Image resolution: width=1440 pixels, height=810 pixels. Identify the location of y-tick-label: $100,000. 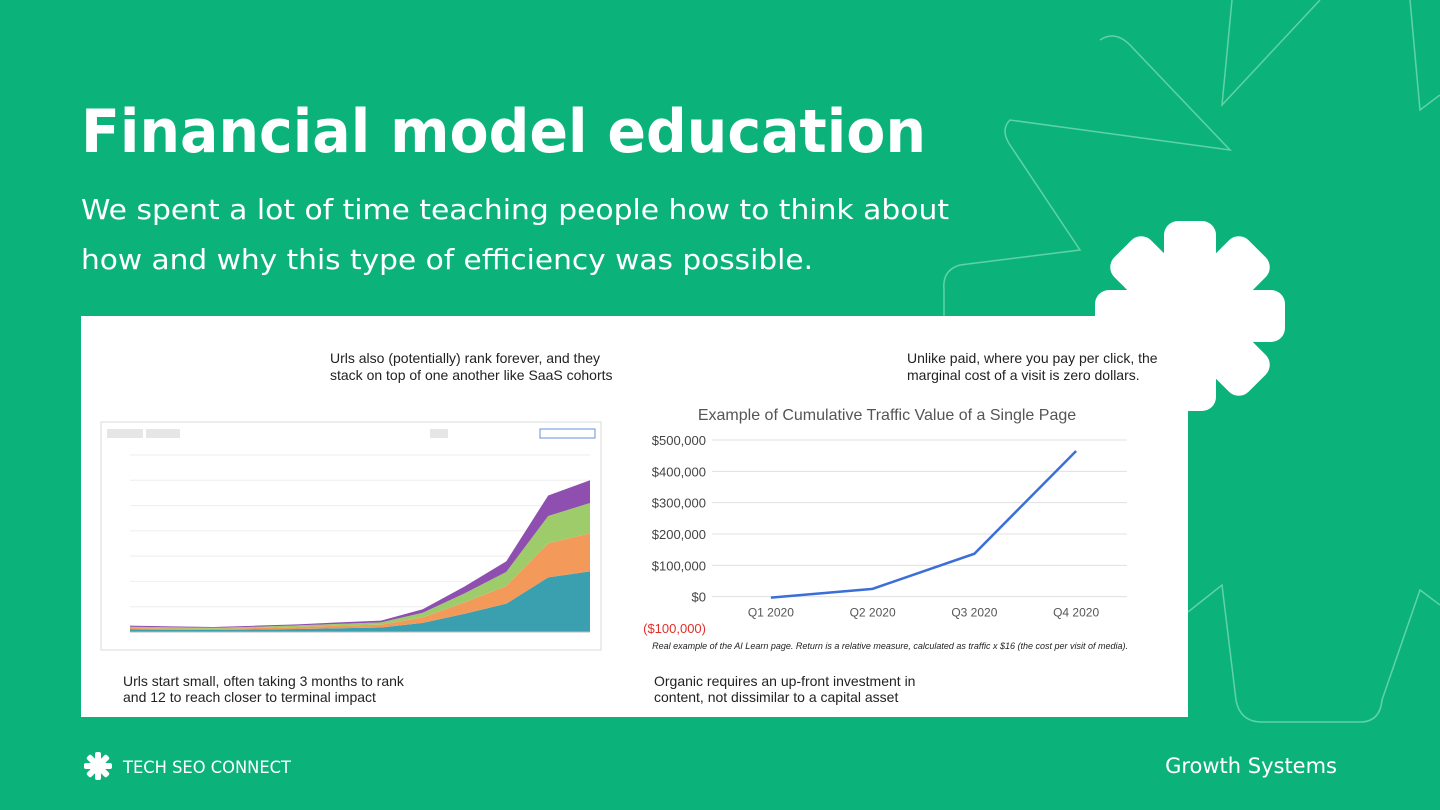
(679, 565).